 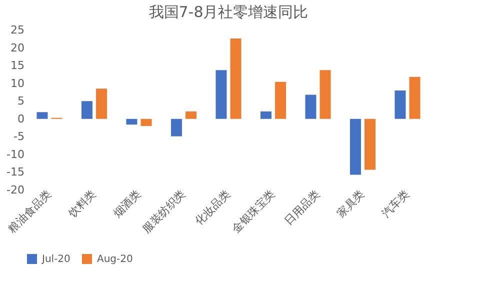 I want to click on x-tick-label: 饮料类, so click(x=81, y=204).